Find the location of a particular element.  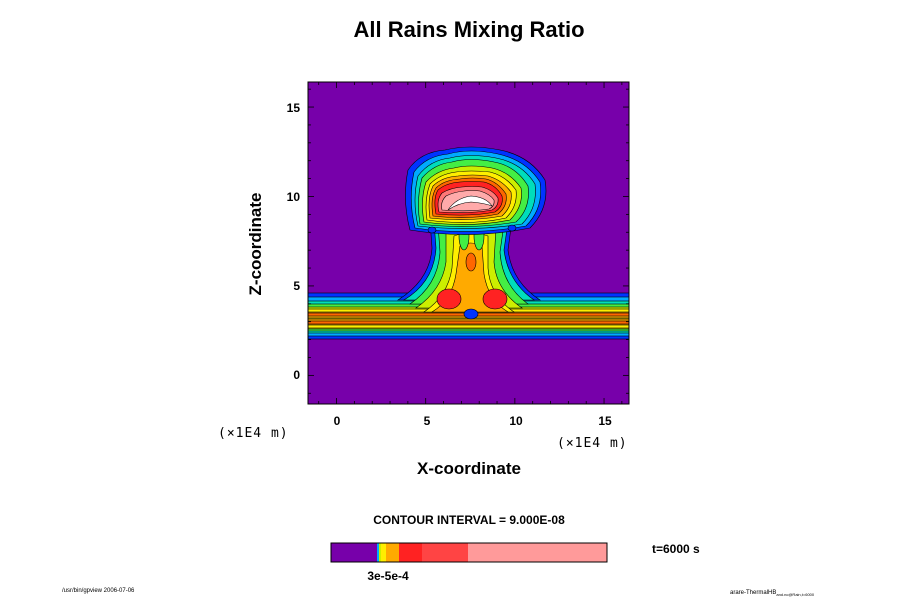

plume-bottom-gap is located at coordinates (471, 314).